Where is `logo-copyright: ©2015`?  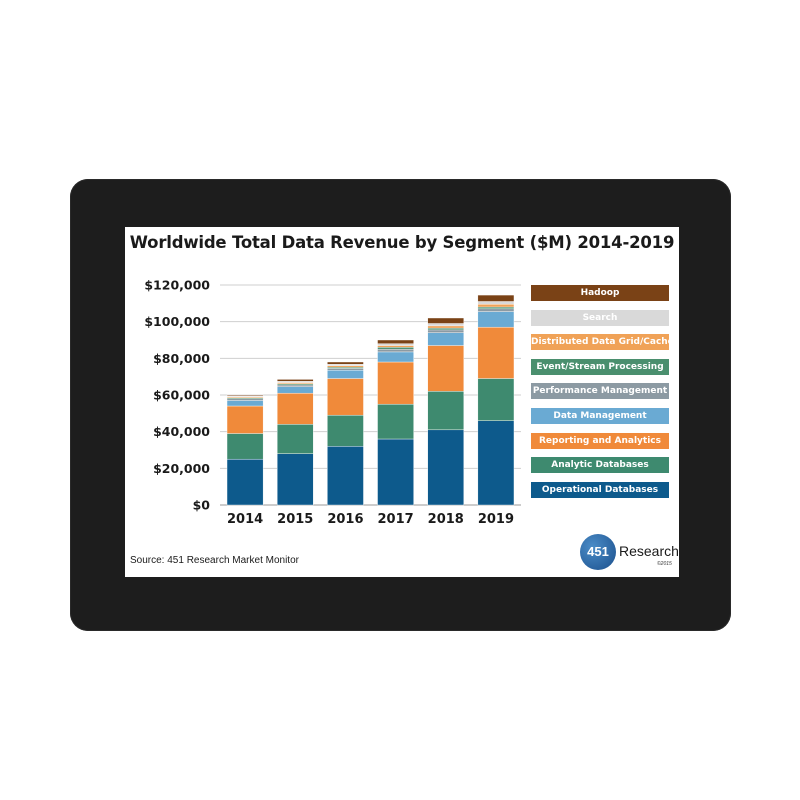
logo-copyright: ©2015 is located at coordinates (664, 564).